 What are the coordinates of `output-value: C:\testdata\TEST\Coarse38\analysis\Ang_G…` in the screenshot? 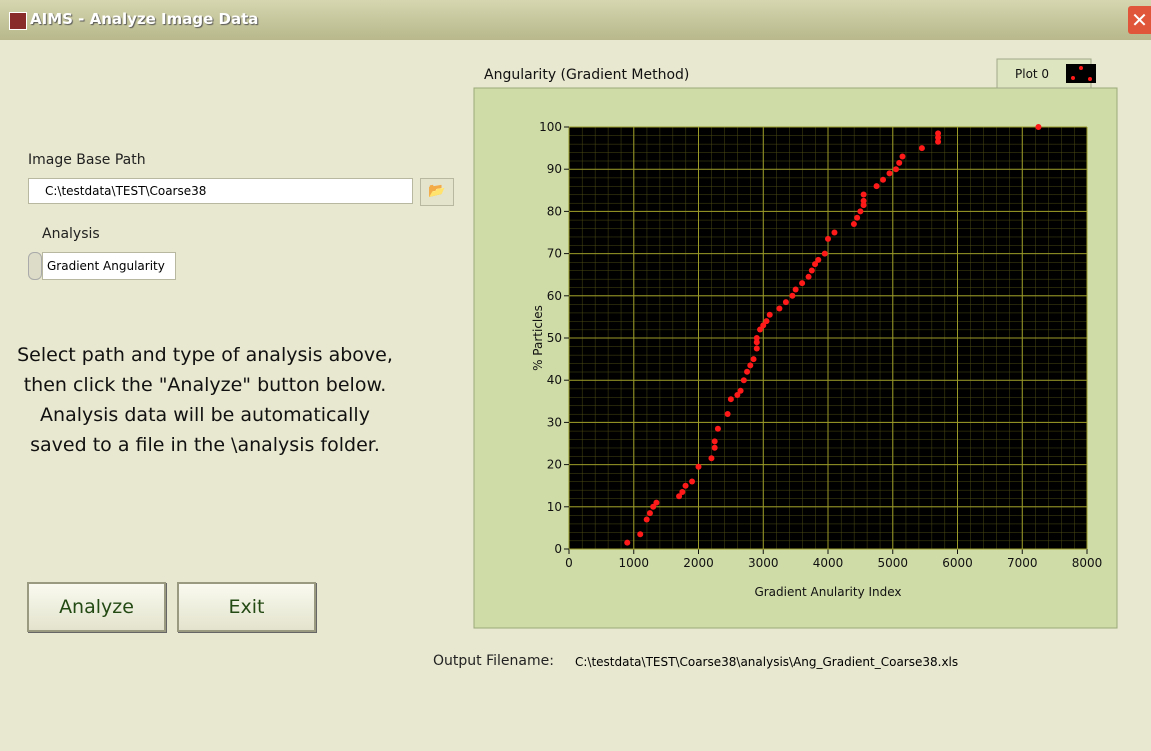 It's located at (767, 662).